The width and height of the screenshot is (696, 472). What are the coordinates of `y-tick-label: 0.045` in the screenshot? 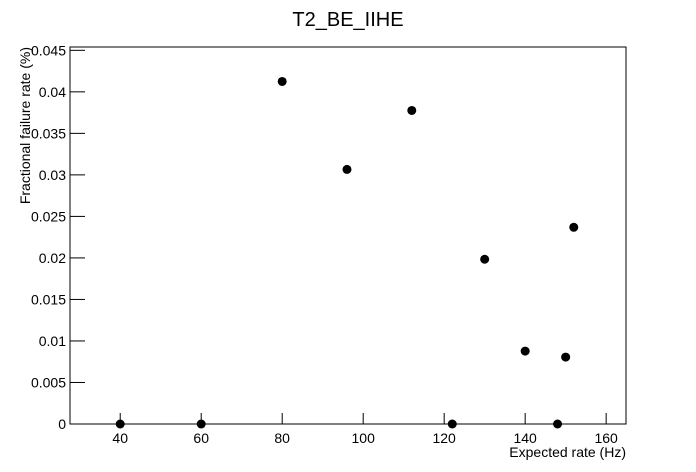 It's located at (48, 50).